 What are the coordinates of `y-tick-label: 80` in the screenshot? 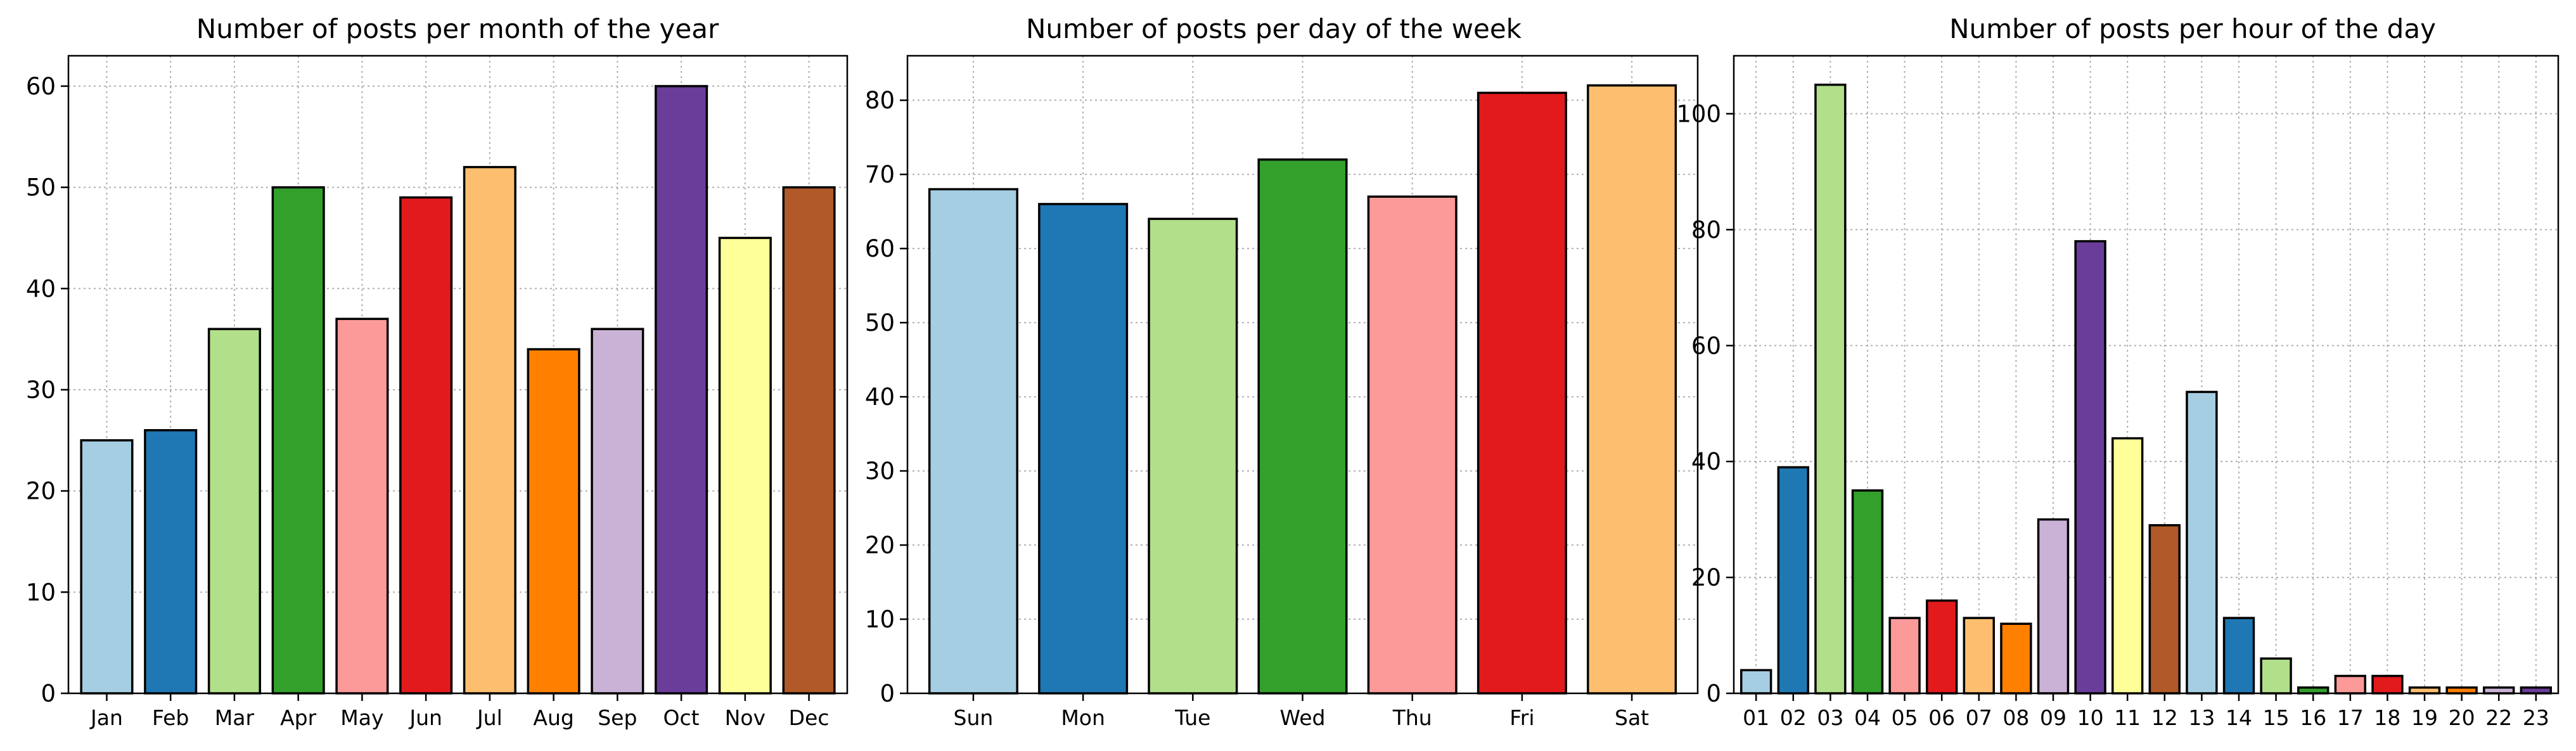 It's located at (880, 100).